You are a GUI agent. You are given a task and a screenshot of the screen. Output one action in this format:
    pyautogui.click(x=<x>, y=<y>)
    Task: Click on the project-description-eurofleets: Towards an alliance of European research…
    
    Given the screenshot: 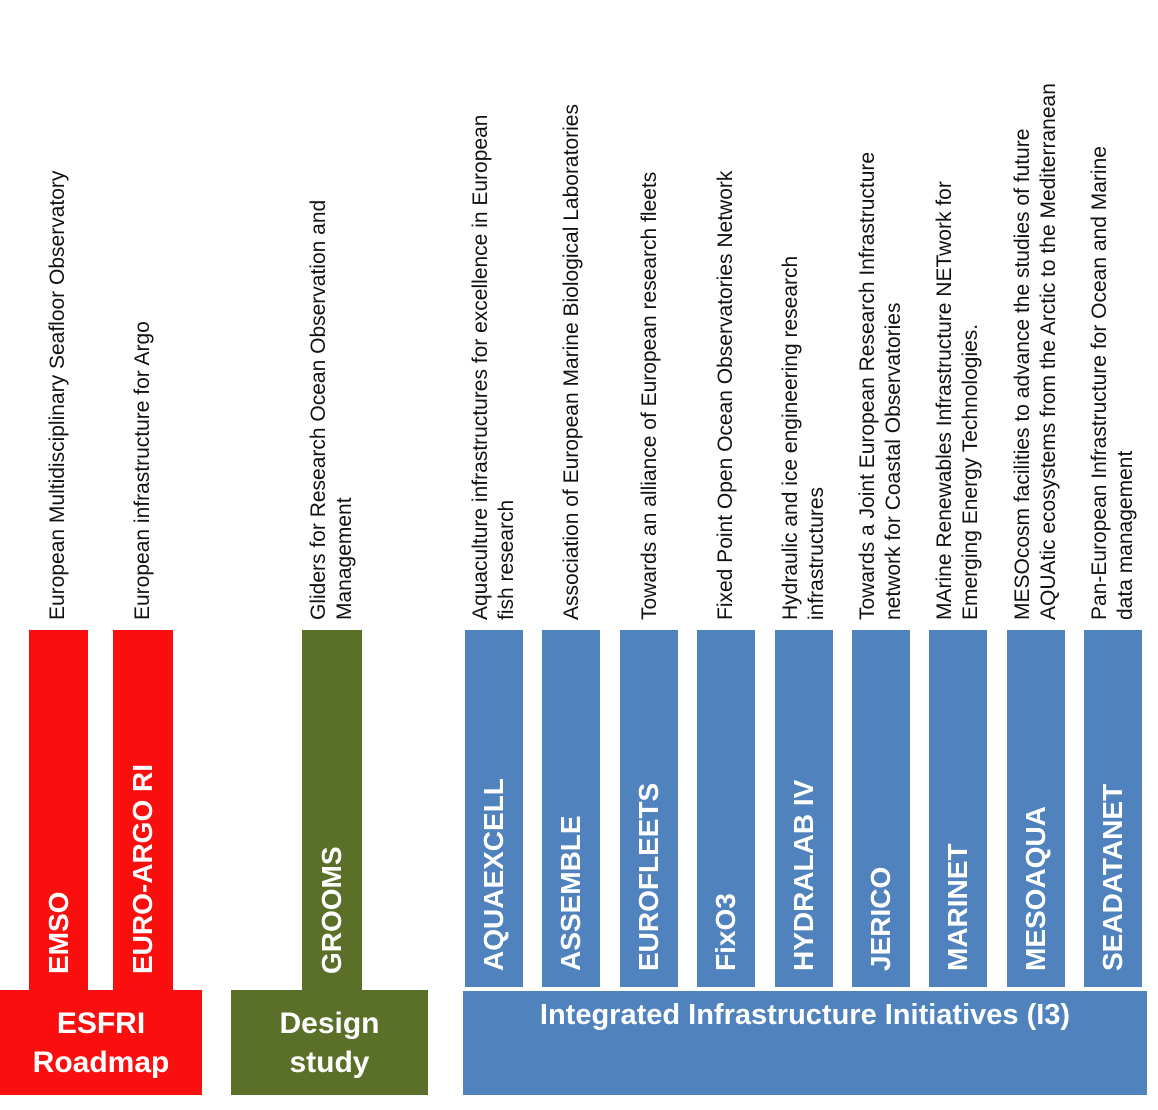 What is the action you would take?
    pyautogui.click(x=649, y=395)
    